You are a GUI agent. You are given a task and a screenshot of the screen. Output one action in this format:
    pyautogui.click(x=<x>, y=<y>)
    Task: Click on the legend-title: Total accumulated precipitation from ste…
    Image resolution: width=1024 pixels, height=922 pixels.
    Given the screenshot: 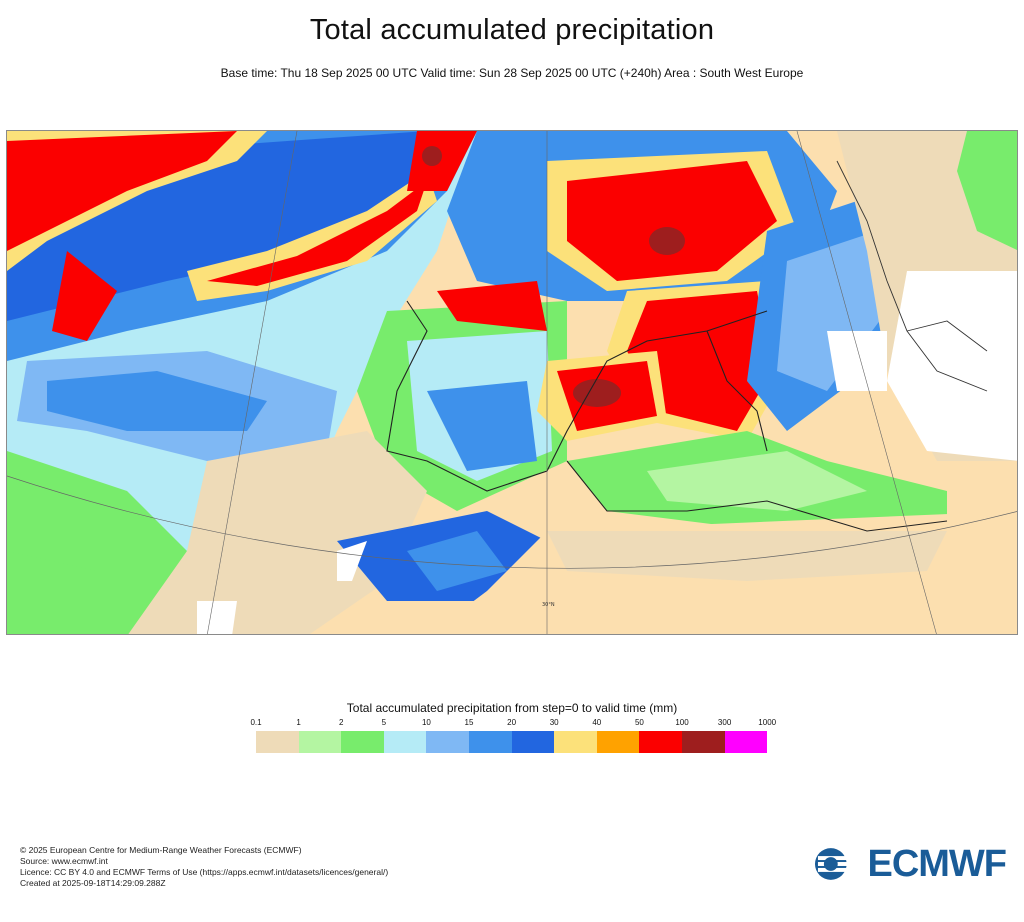 What is the action you would take?
    pyautogui.click(x=512, y=708)
    